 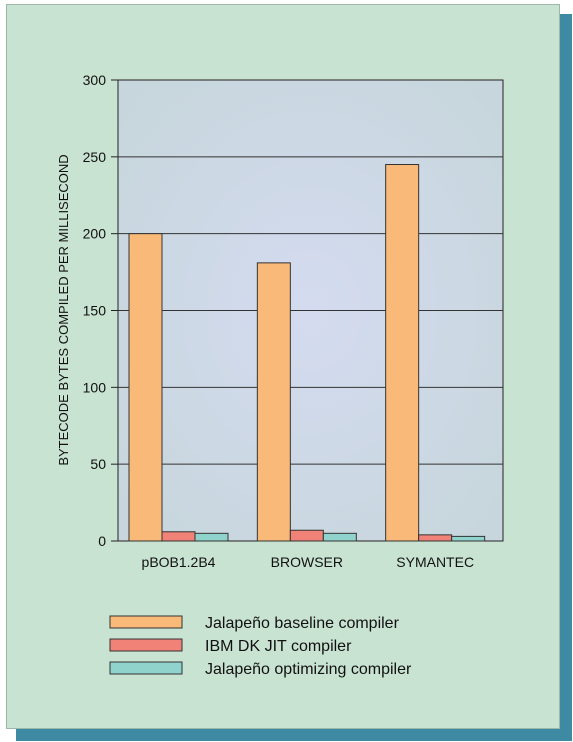 What do you see at coordinates (95, 80) in the screenshot?
I see `y-tick-label: 300` at bounding box center [95, 80].